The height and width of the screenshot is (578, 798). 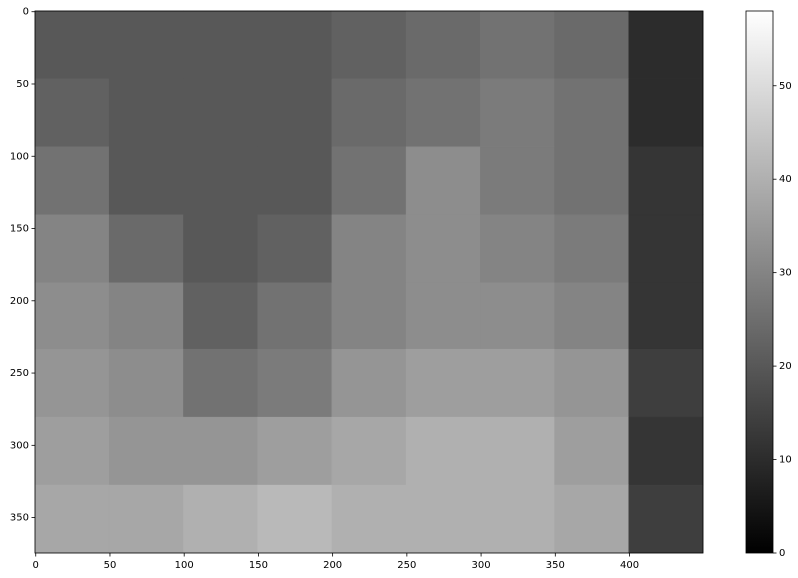 What do you see at coordinates (184, 565) in the screenshot?
I see `x-tick-label: 100` at bounding box center [184, 565].